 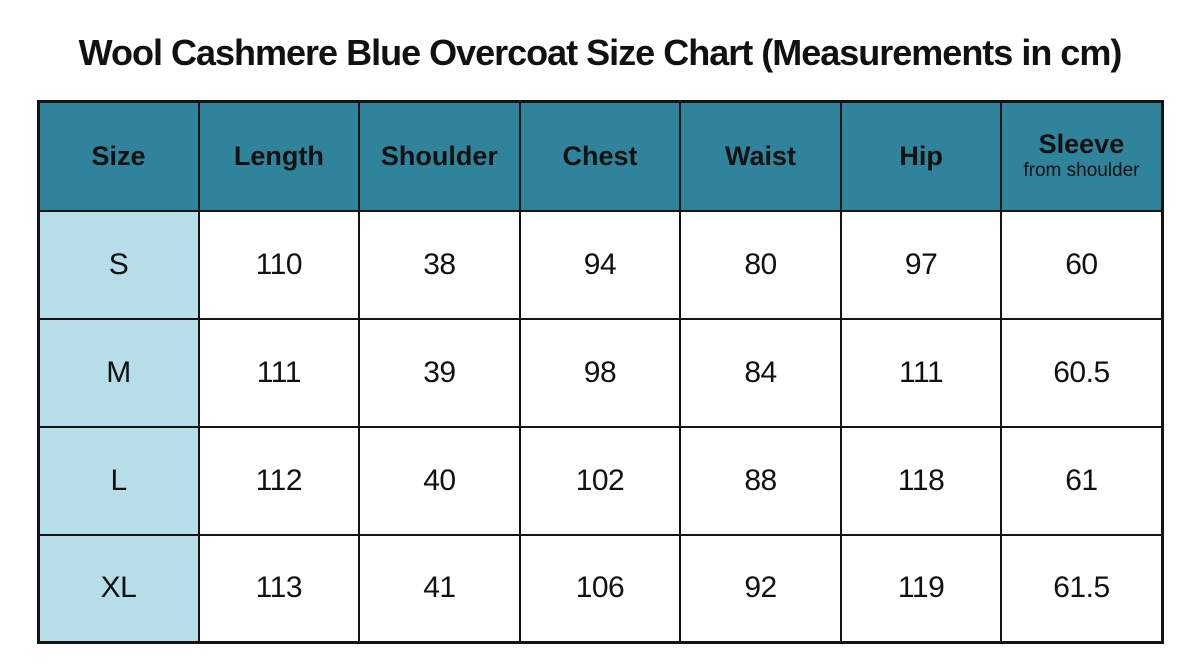 What do you see at coordinates (118, 480) in the screenshot?
I see `size-label-cell: L` at bounding box center [118, 480].